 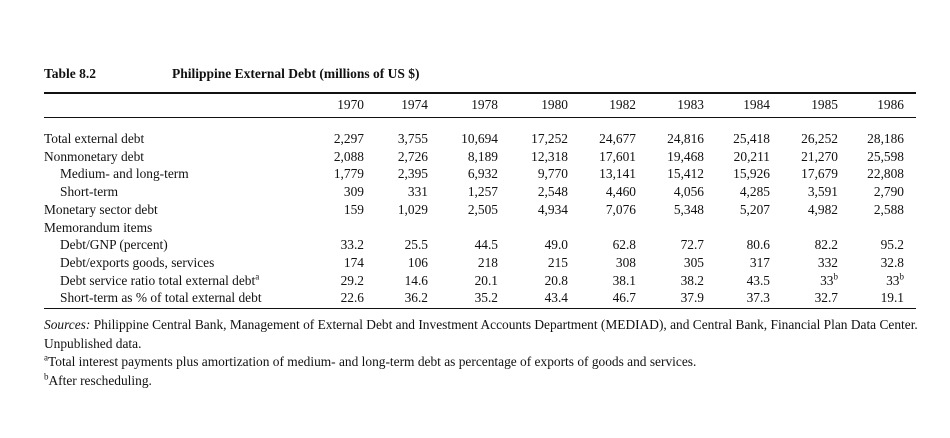 What do you see at coordinates (816, 210) in the screenshot?
I see `value-cell: 4,982` at bounding box center [816, 210].